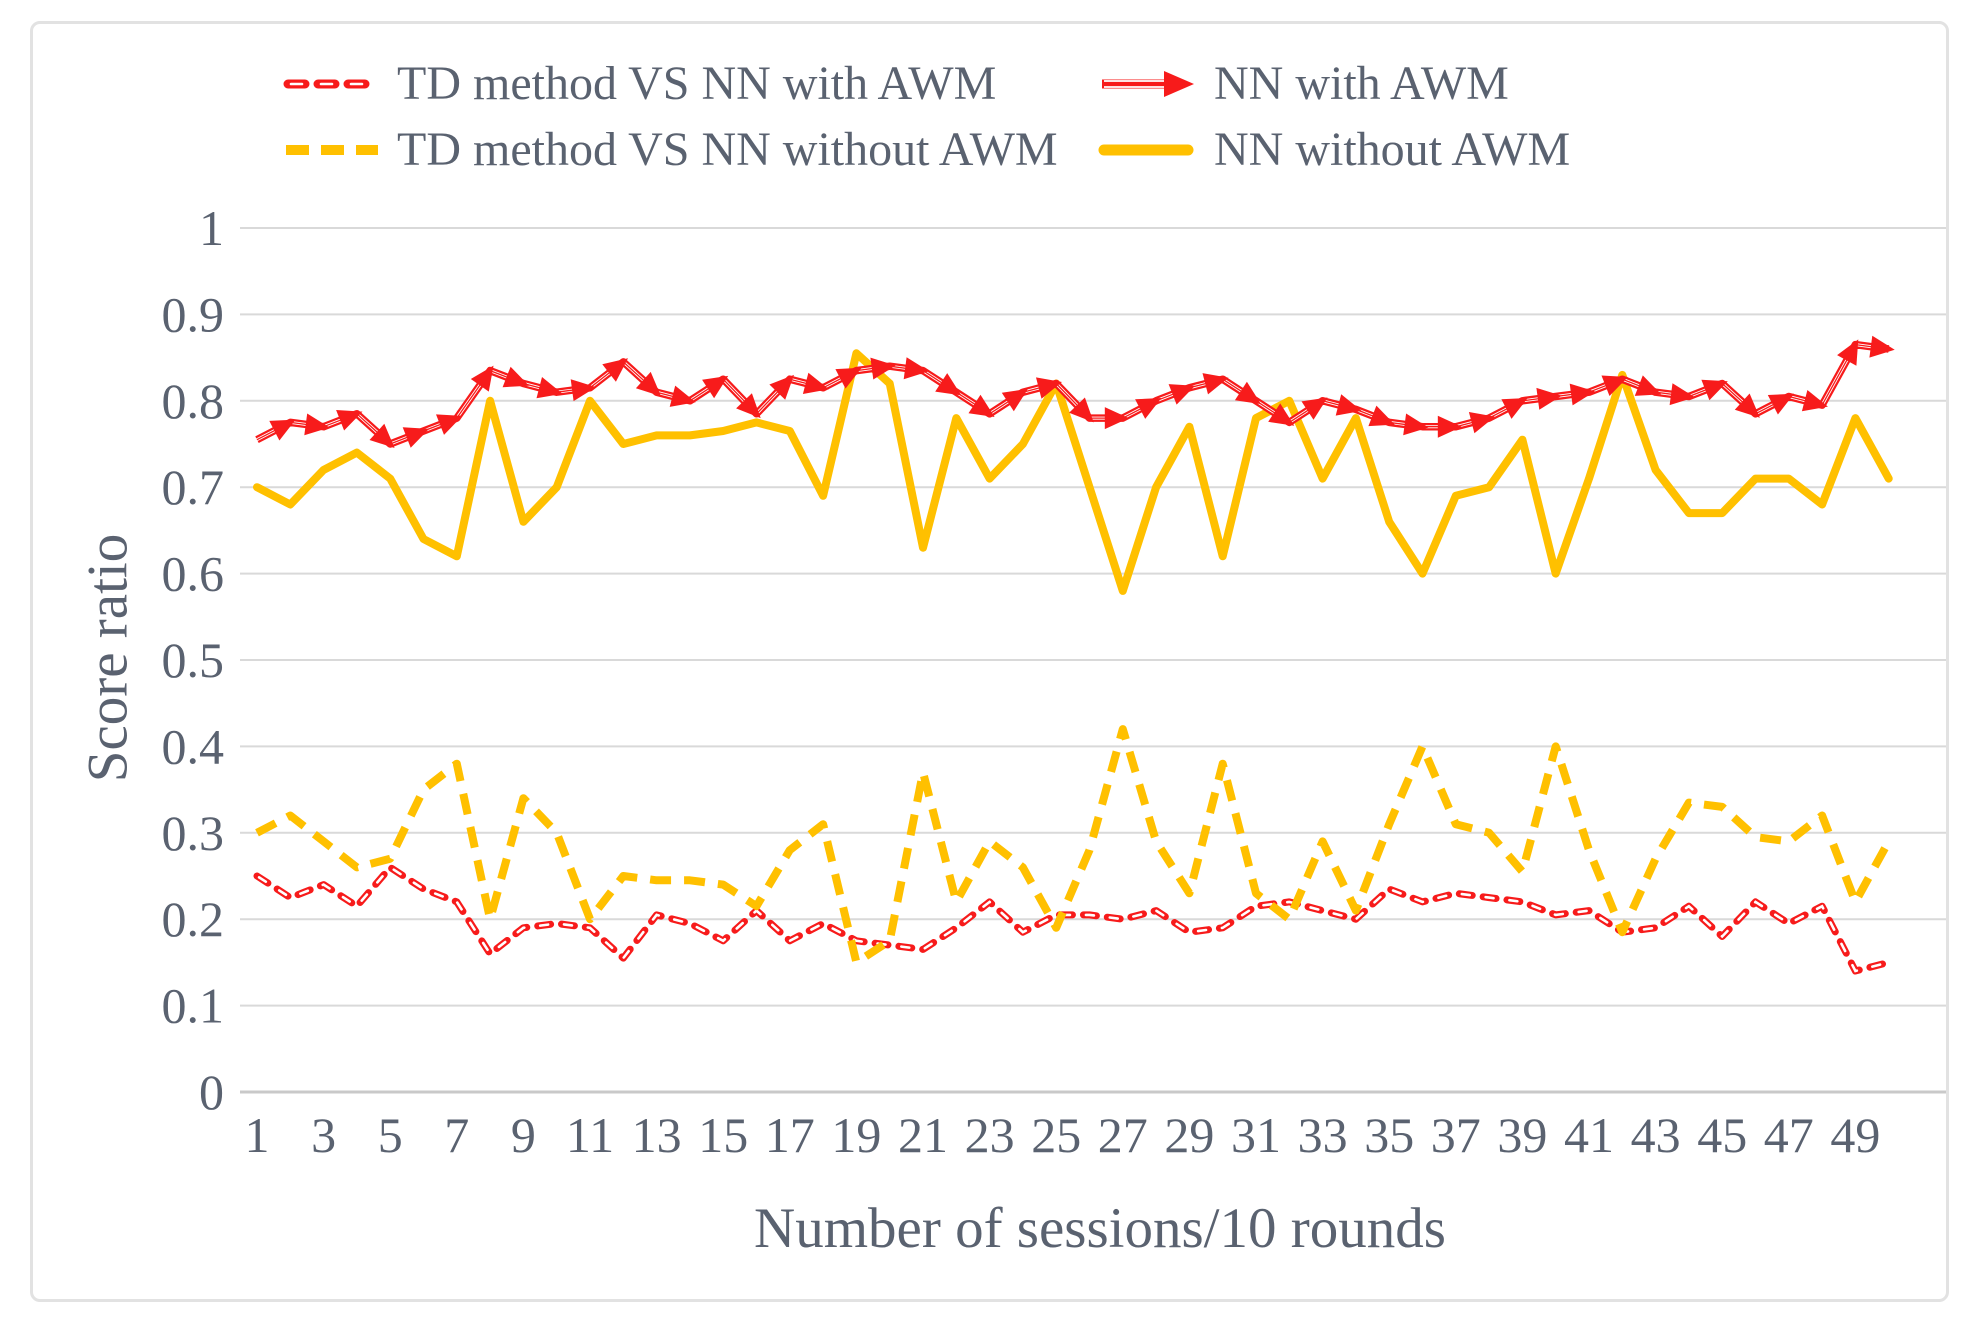 The image size is (1973, 1332). What do you see at coordinates (193, 574) in the screenshot?
I see `y-tick-label: 0.6` at bounding box center [193, 574].